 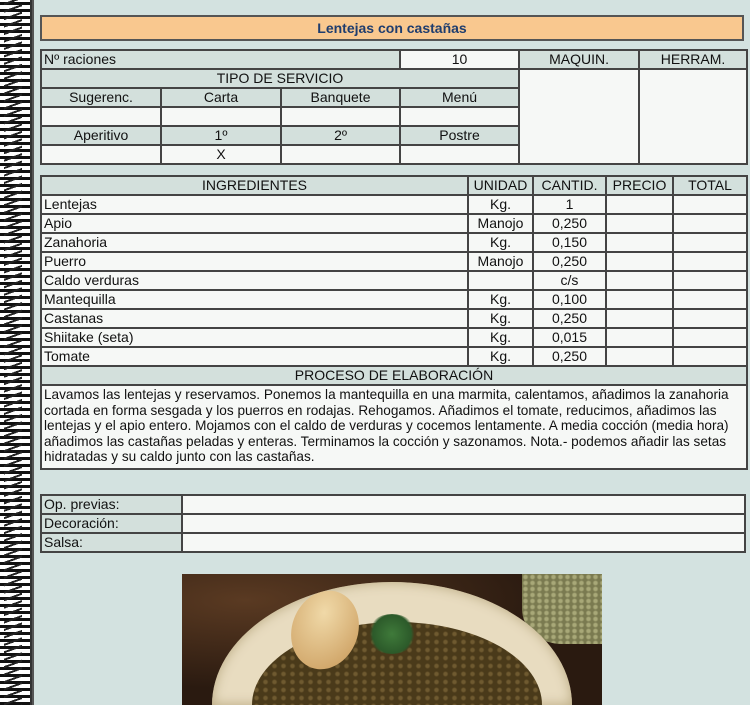 What do you see at coordinates (569, 337) in the screenshot?
I see `ingredient-qty: 0,015` at bounding box center [569, 337].